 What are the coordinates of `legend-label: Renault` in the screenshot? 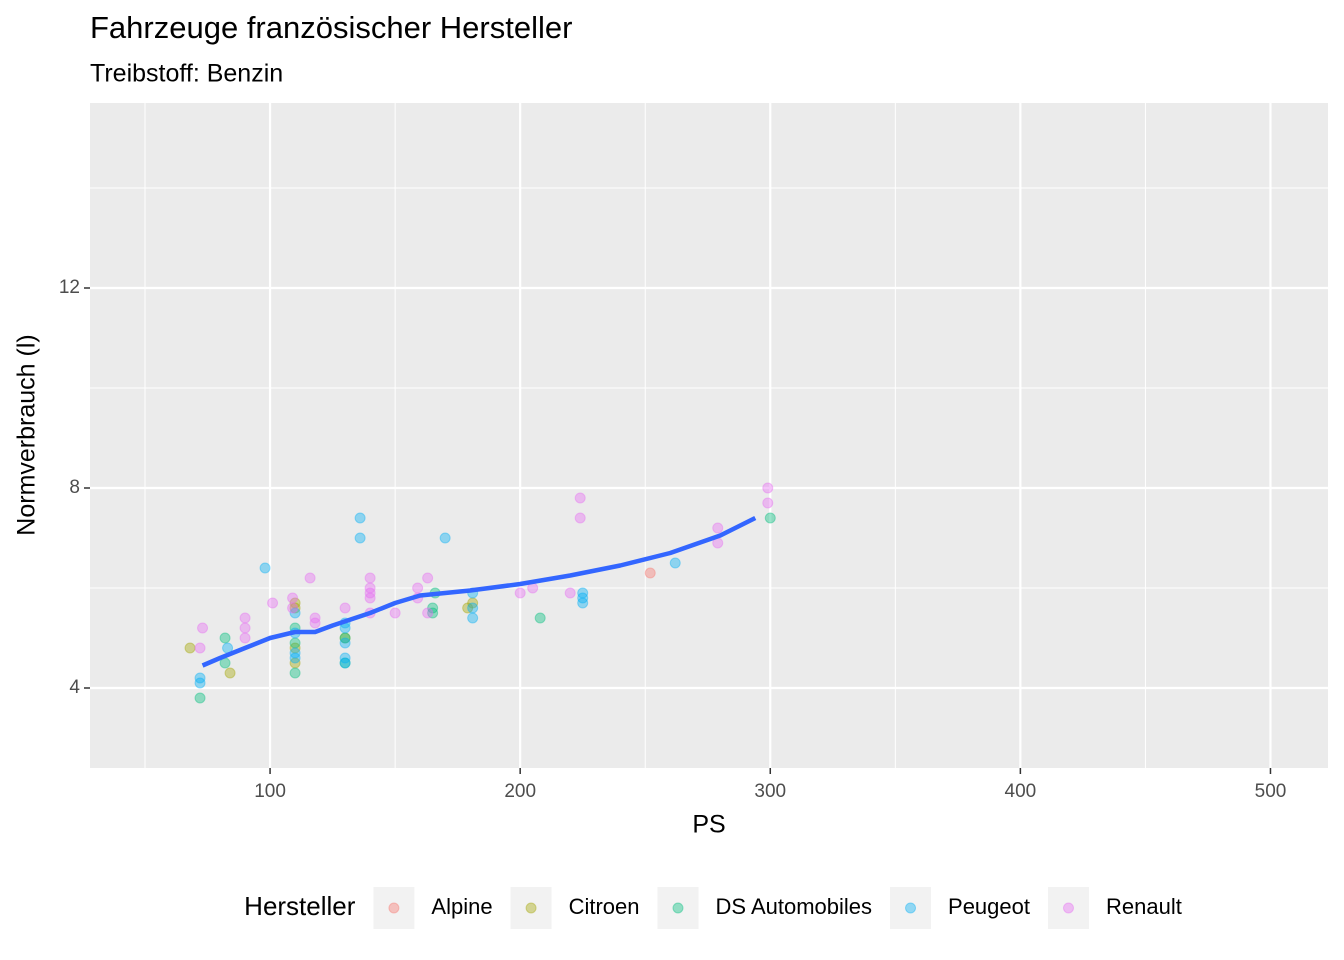 It's located at (1144, 906).